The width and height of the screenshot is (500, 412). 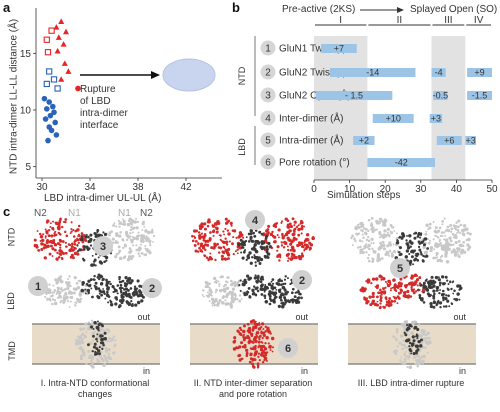 I want to click on structure-marker: 3, so click(x=103, y=247).